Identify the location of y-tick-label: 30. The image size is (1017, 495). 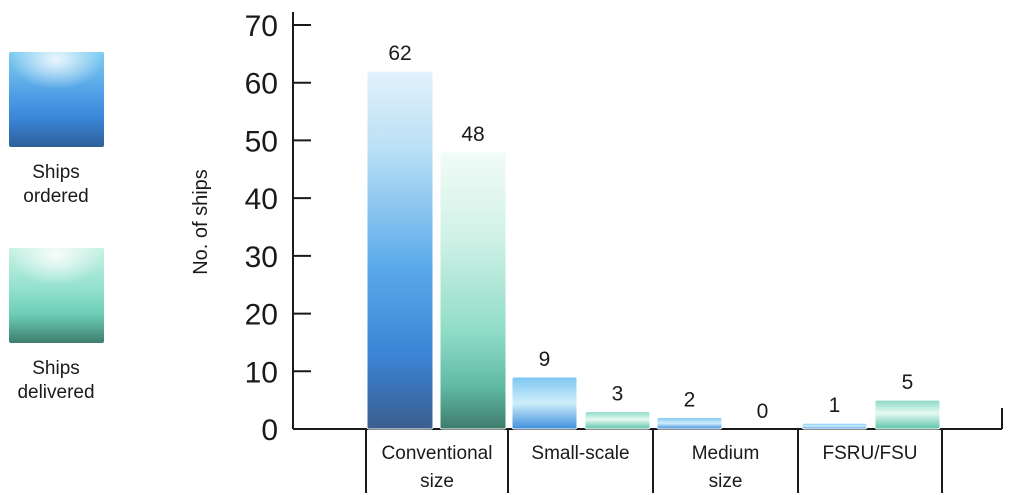
(261, 257).